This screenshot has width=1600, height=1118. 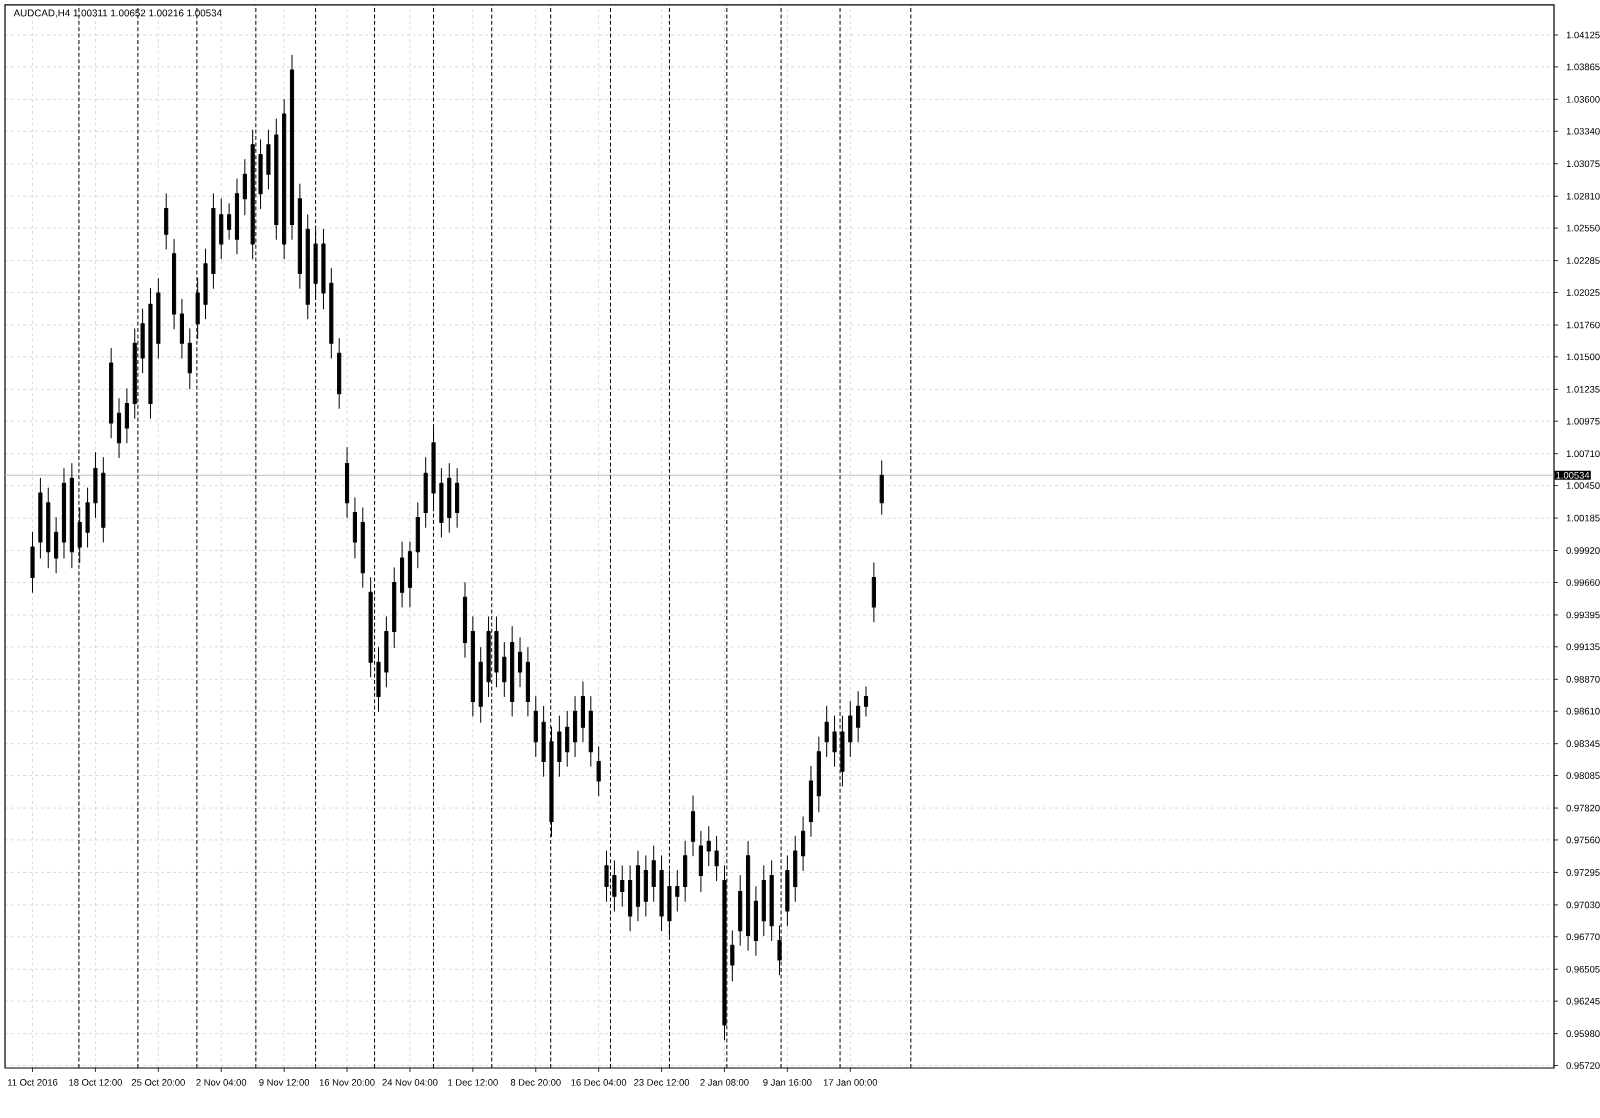 What do you see at coordinates (1583, 808) in the screenshot?
I see `y-tick-label: 0.97820` at bounding box center [1583, 808].